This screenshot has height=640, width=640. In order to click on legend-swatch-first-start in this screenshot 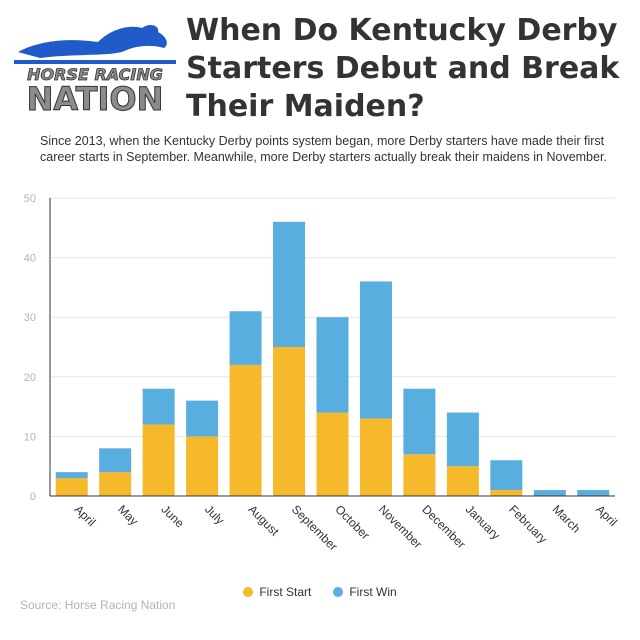, I will do `click(248, 592)`.